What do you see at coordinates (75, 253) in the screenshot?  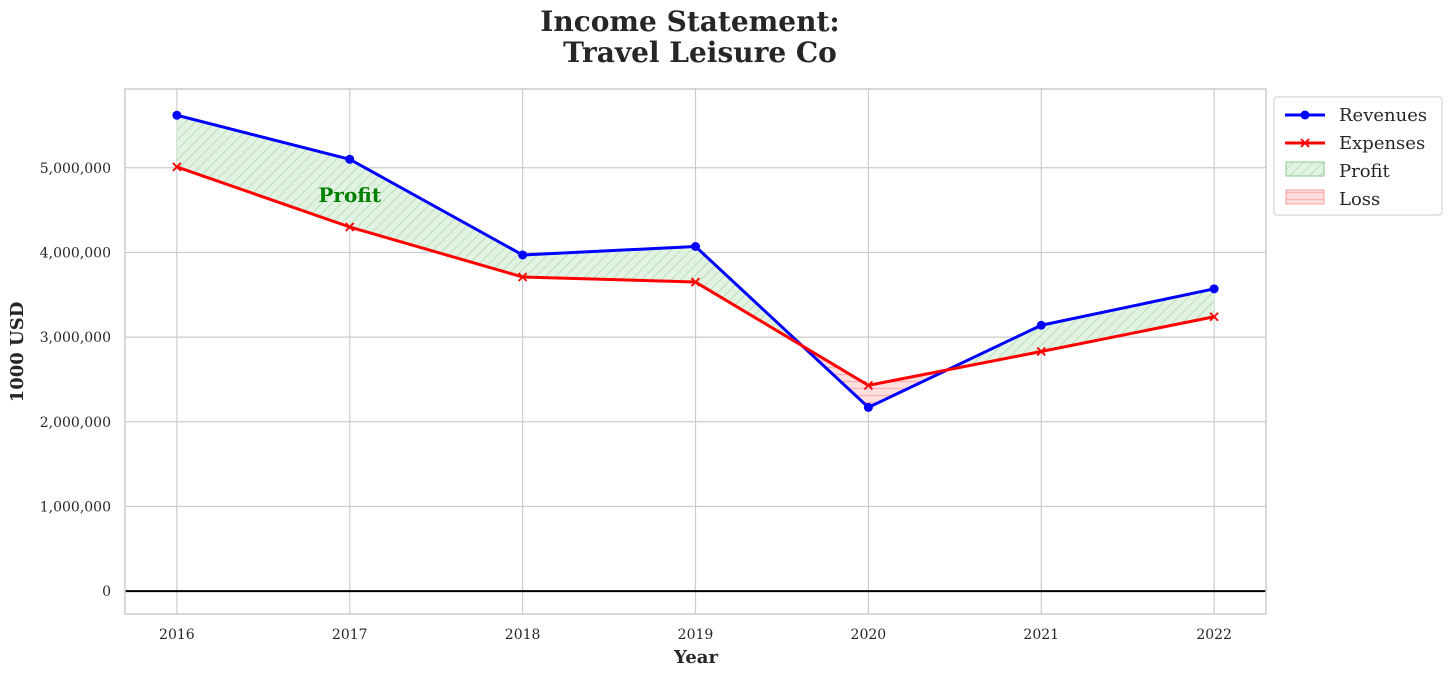 I see `y-tick-label: 4,000,000` at bounding box center [75, 253].